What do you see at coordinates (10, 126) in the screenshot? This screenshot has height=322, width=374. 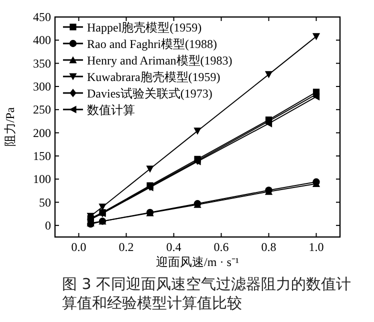 I see `y-axis-title: 阻力/Pa` at bounding box center [10, 126].